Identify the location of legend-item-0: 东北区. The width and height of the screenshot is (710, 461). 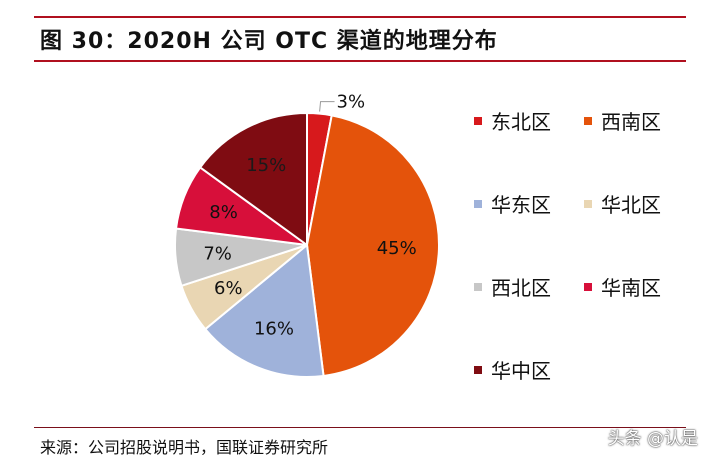
(512, 120).